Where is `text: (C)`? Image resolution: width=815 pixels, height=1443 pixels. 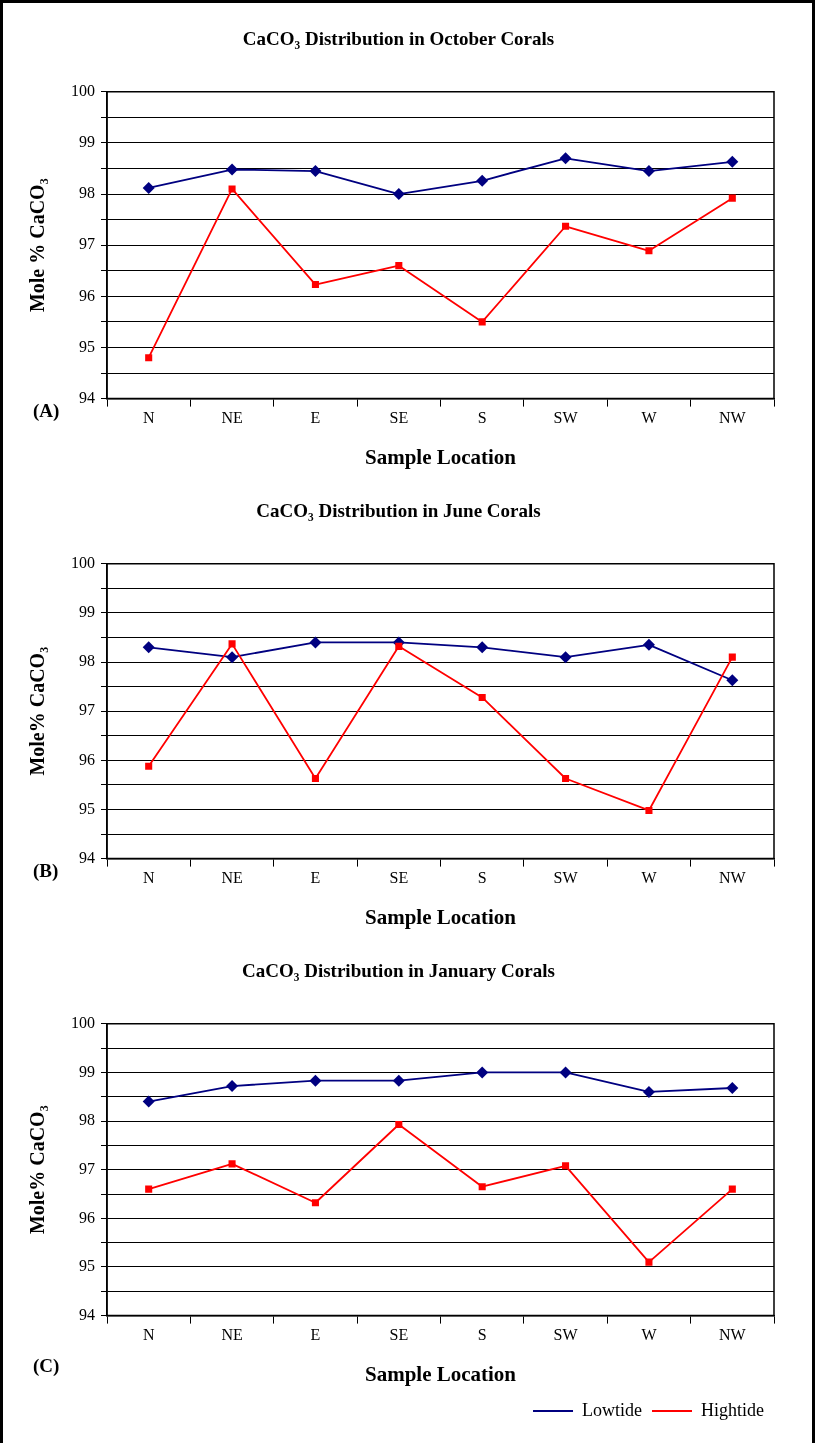 text: (C) is located at coordinates (46, 1366).